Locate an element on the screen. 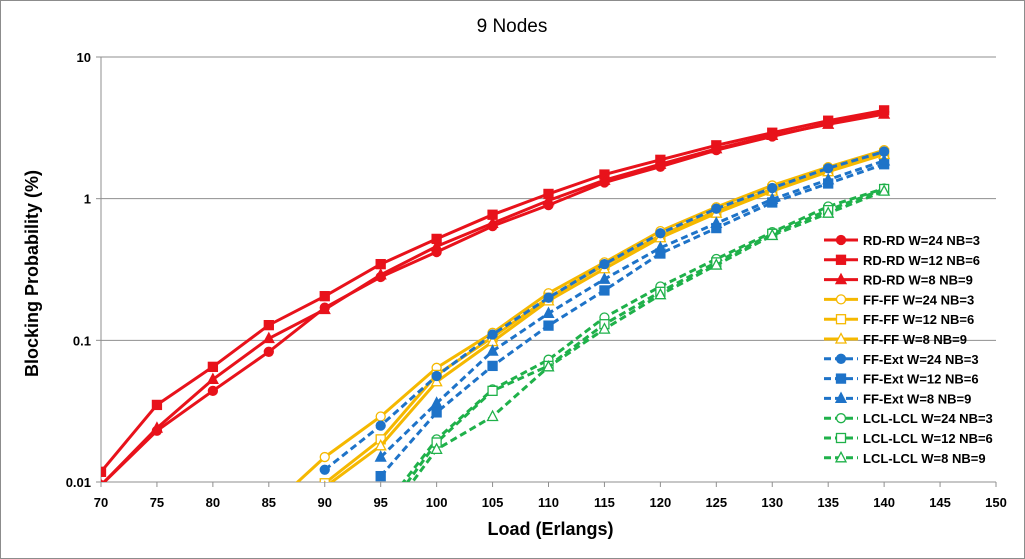 The image size is (1025, 559). x-tick-label: 90 is located at coordinates (325, 502).